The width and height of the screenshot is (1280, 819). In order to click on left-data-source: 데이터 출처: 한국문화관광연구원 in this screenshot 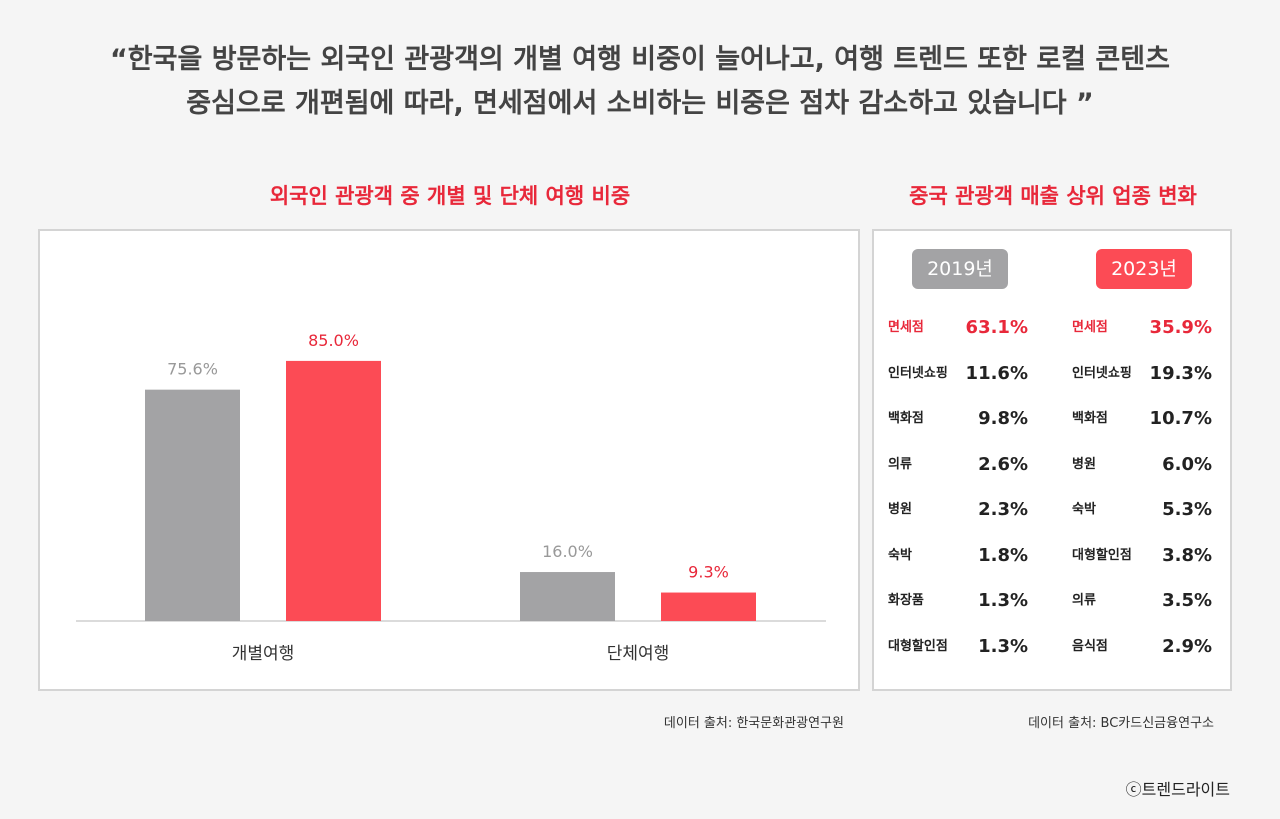, I will do `click(753, 723)`.